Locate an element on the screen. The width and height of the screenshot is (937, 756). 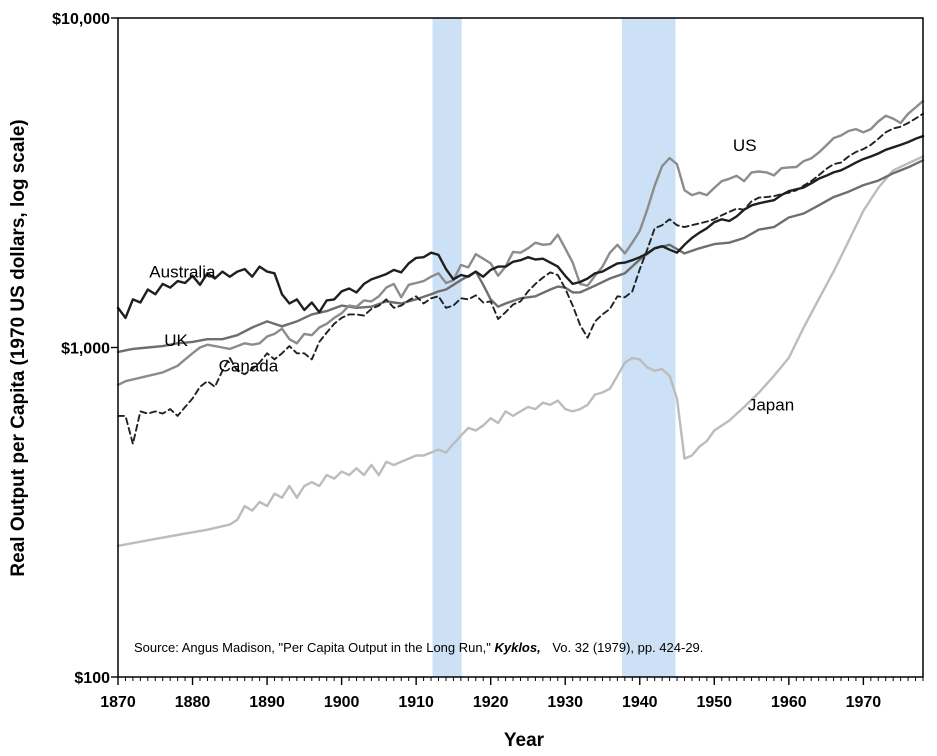
x-tick-label-1940: 1940 is located at coordinates (640, 702).